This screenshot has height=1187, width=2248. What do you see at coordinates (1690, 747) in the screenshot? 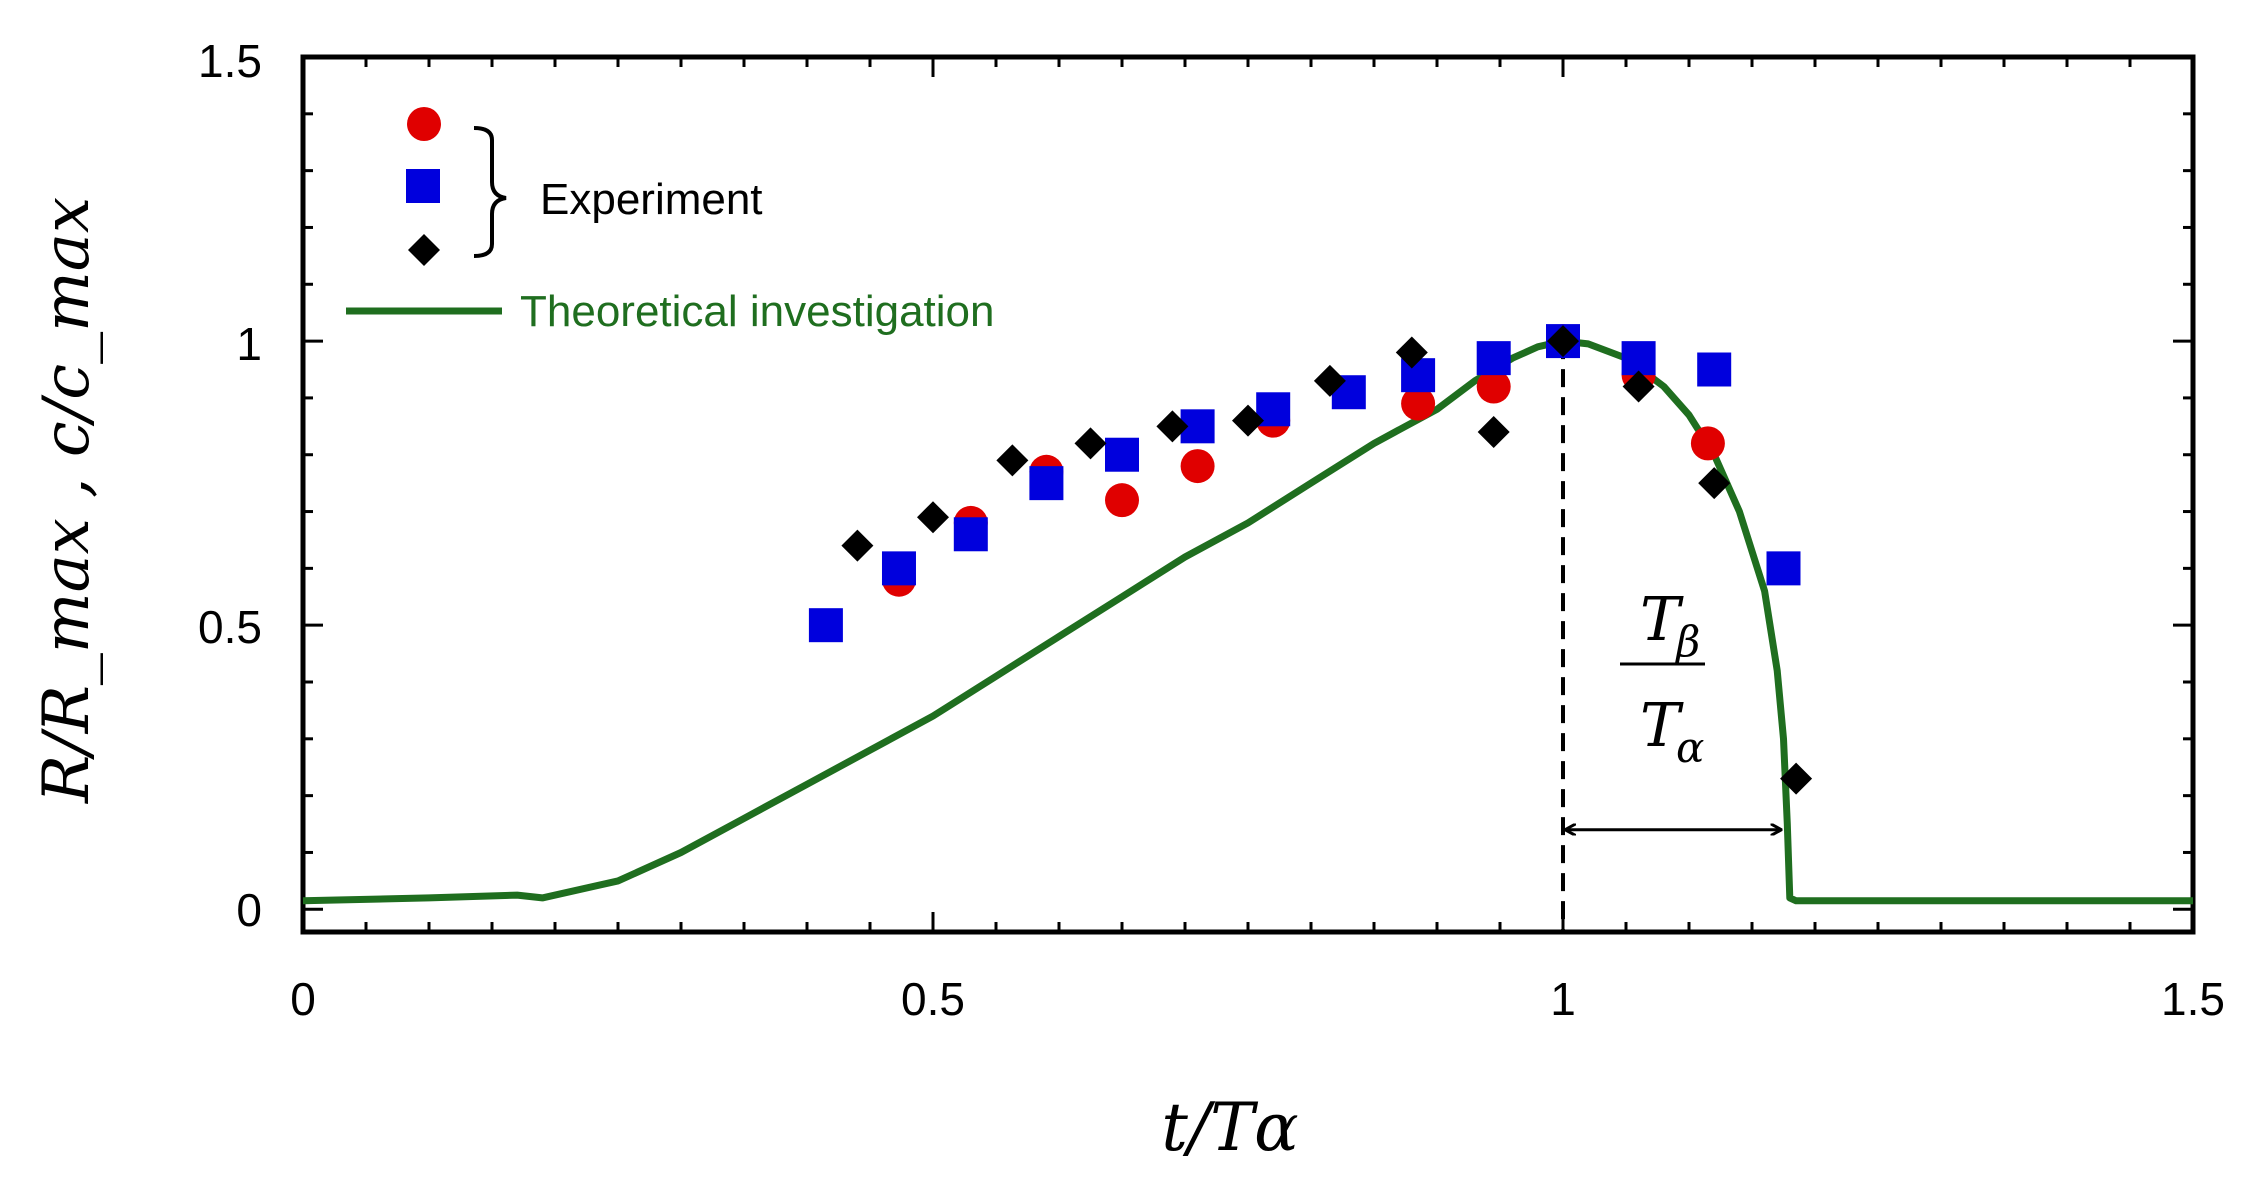
I see `fraction-denominator-sub: α` at bounding box center [1690, 747].